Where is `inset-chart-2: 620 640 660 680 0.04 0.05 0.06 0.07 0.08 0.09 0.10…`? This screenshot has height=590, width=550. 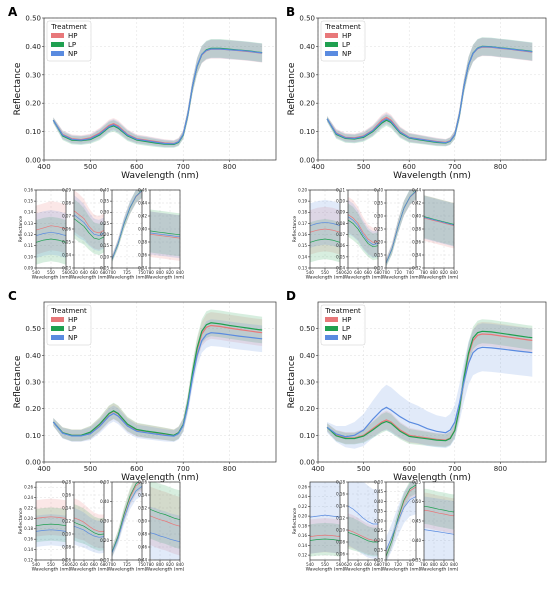 inset-chart-2: 620 640 660 680 0.04 0.05 0.06 0.07 0.08 0.09 0.10… is located at coordinates (359, 233).